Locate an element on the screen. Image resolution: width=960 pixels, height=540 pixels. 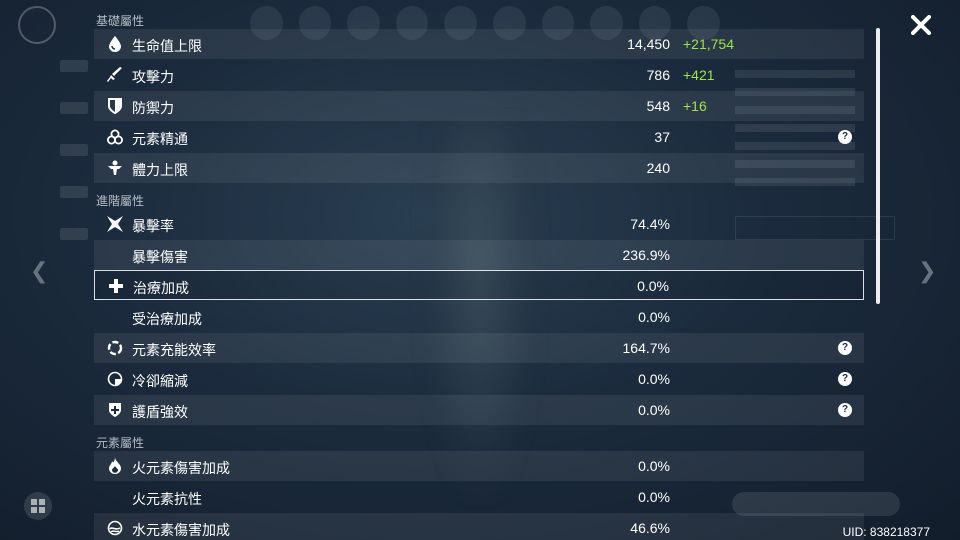
stat-row-shield-strength: 護盾強效 0.0% ? is located at coordinates (479, 410).